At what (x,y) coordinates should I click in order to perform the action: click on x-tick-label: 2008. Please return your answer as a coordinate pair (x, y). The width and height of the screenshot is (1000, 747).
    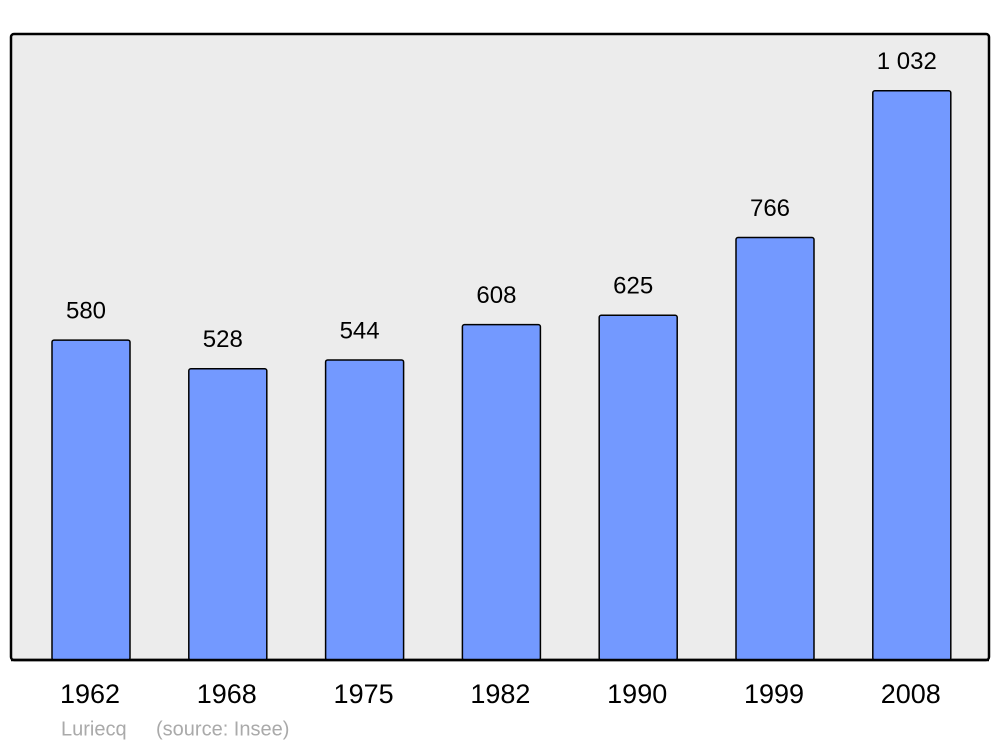
    Looking at the image, I should click on (911, 694).